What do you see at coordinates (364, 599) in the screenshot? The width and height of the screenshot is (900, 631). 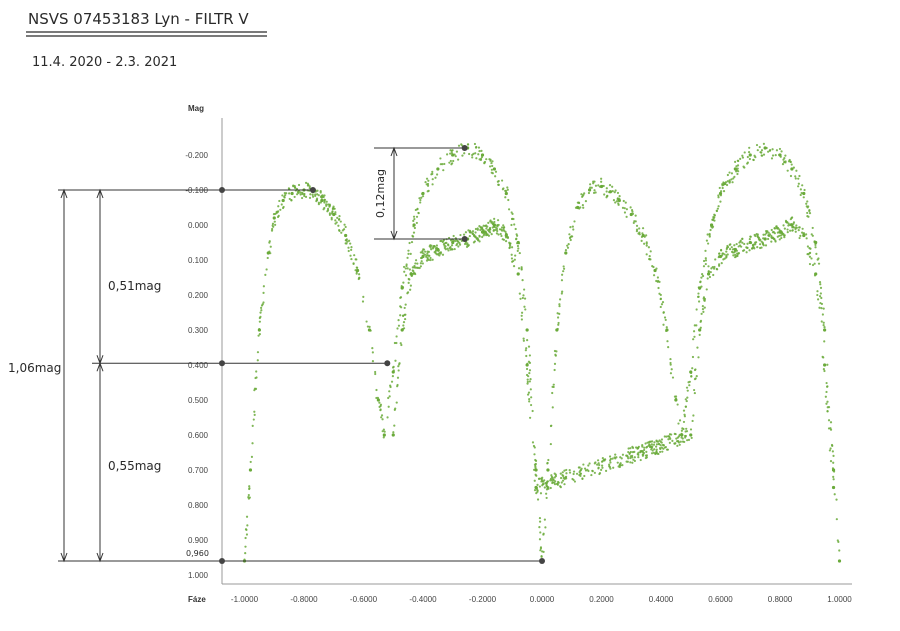 I see `x-tick-label: -0.6000` at bounding box center [364, 599].